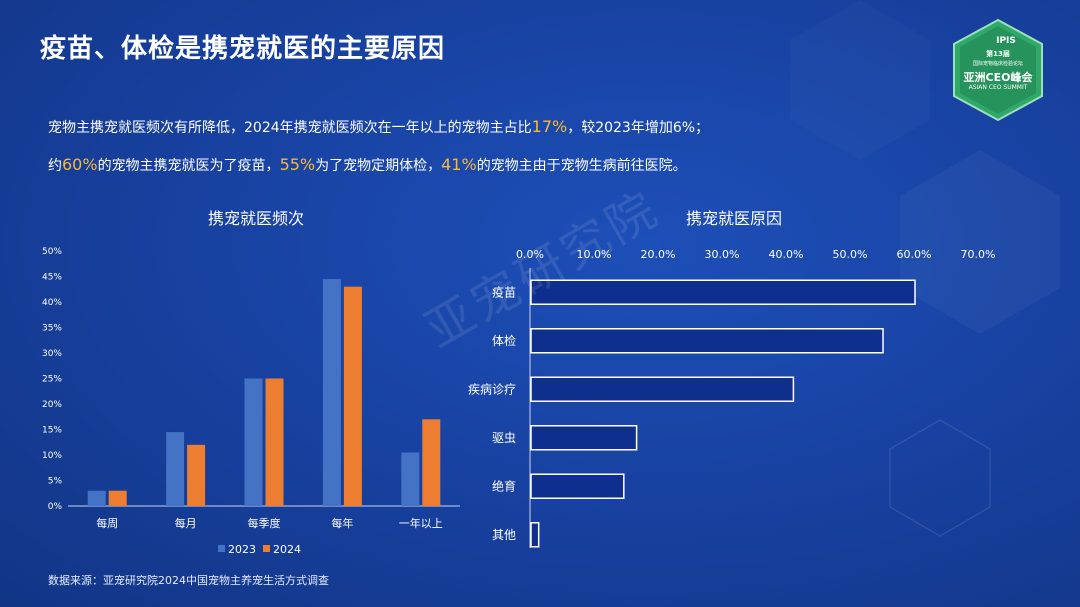 The image size is (1080, 607). What do you see at coordinates (52, 252) in the screenshot?
I see `y-tick-label: 50%` at bounding box center [52, 252].